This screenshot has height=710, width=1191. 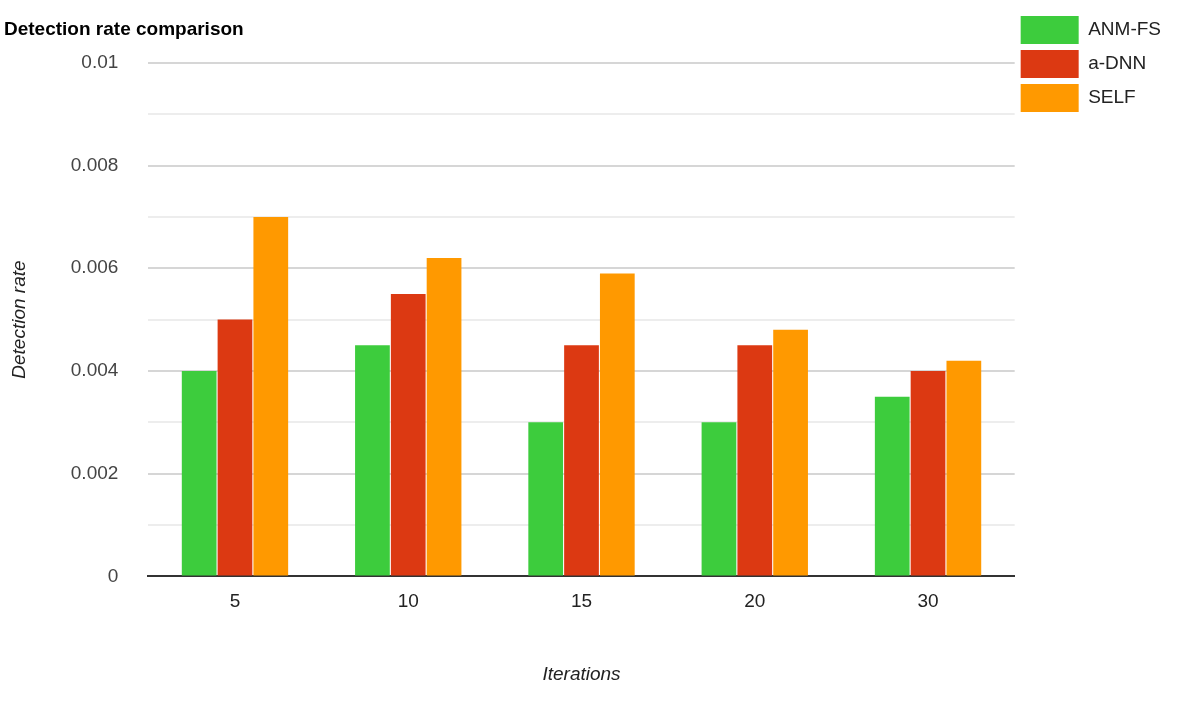 What do you see at coordinates (94, 370) in the screenshot?
I see `y-tick-label: 0.004` at bounding box center [94, 370].